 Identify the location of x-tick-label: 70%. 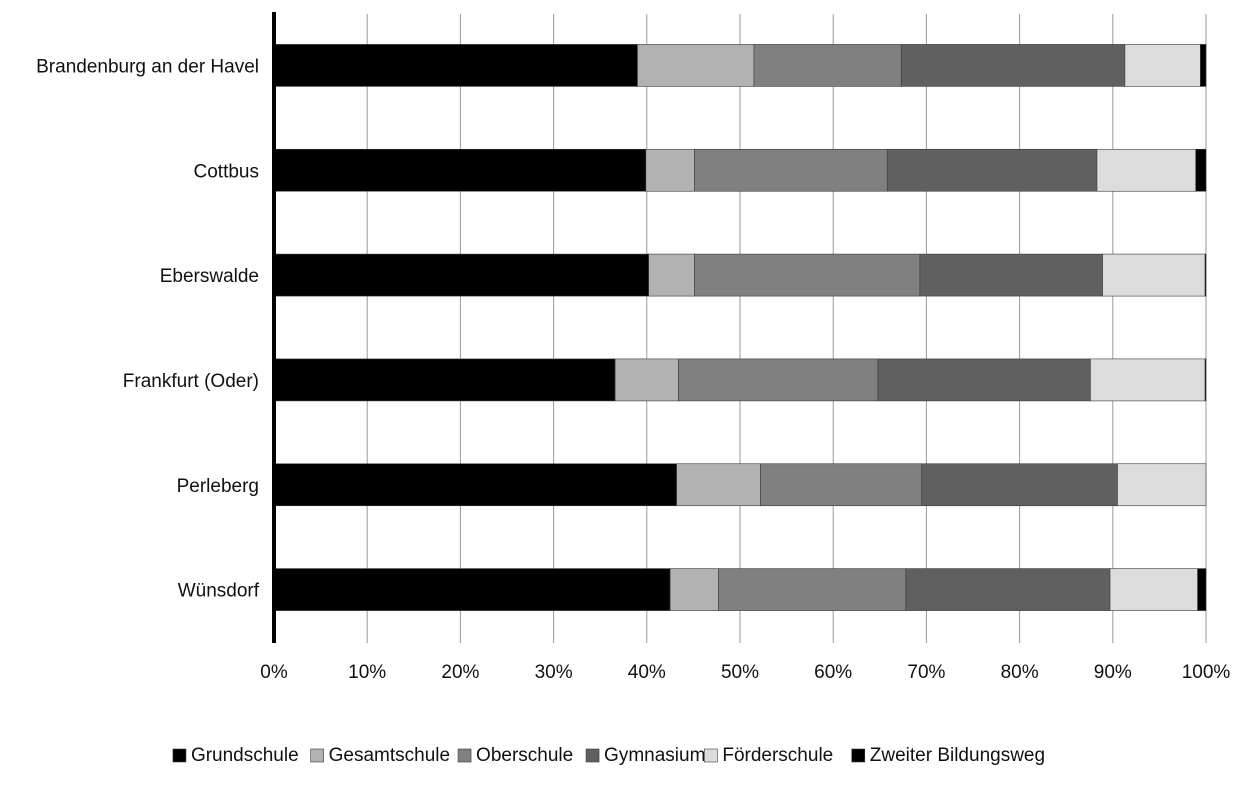
(926, 672).